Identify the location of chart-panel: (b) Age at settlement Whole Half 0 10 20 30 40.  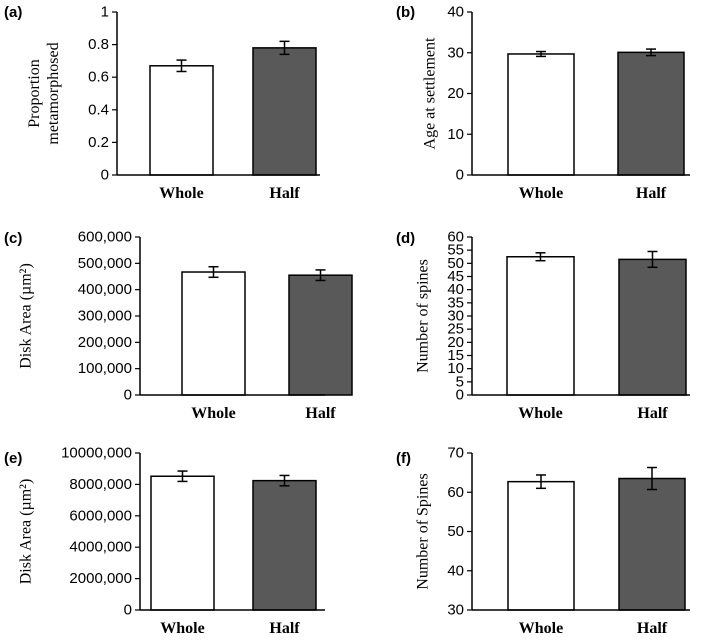
(543, 103).